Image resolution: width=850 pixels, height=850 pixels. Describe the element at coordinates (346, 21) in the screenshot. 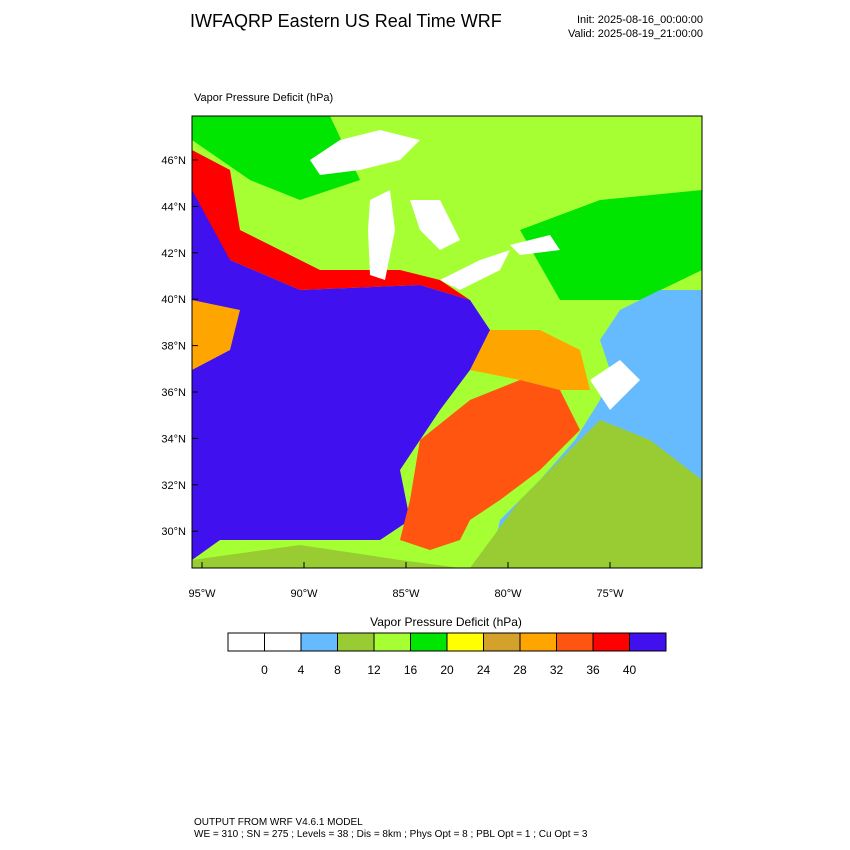

I see `title: IWFAQRP Eastern US Real Time WRF` at that location.